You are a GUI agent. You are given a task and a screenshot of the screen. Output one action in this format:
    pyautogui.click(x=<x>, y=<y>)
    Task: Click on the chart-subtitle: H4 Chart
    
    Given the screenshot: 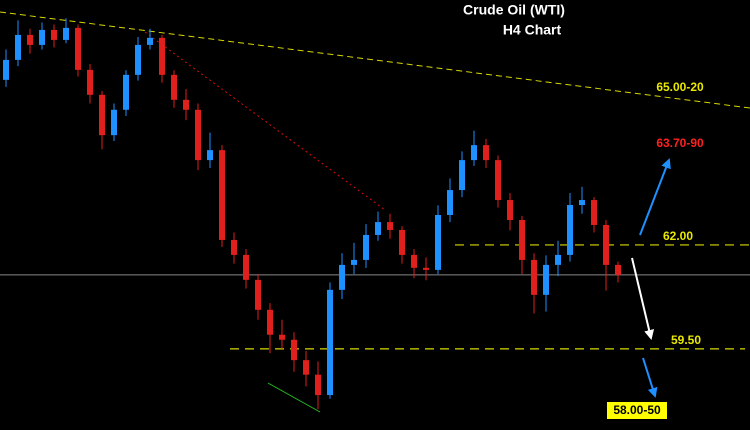 What is the action you would take?
    pyautogui.click(x=532, y=30)
    